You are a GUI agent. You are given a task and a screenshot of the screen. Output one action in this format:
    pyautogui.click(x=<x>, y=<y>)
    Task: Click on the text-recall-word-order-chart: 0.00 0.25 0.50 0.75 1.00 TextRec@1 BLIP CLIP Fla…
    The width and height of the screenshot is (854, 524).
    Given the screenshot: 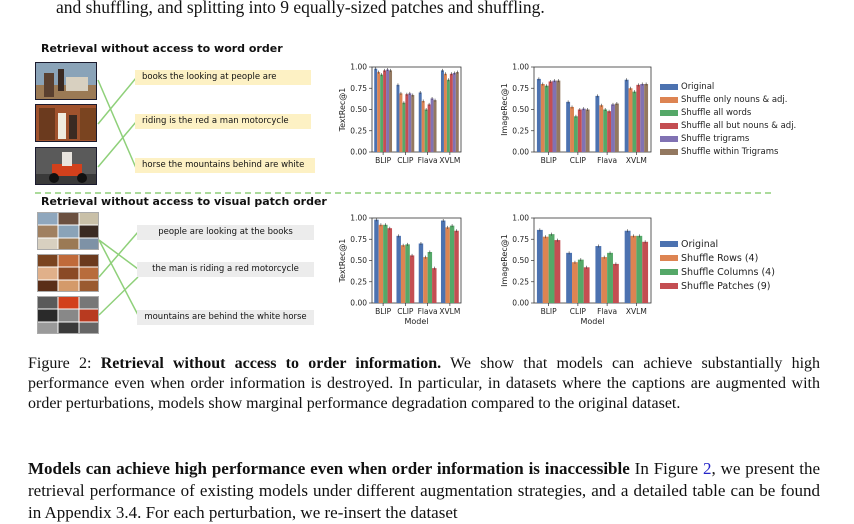 What is the action you would take?
    pyautogui.click(x=400, y=114)
    